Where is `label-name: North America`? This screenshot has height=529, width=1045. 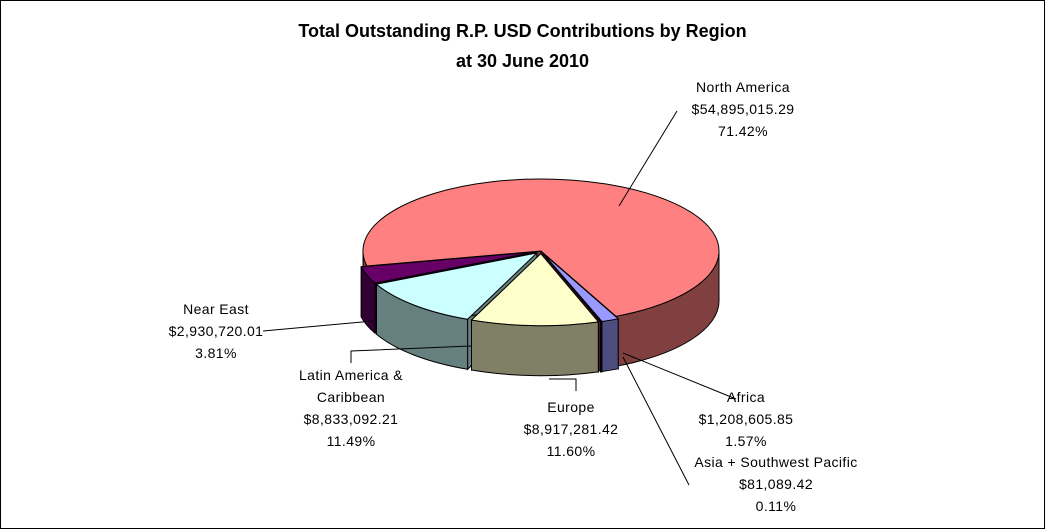 label-name: North America is located at coordinates (743, 87).